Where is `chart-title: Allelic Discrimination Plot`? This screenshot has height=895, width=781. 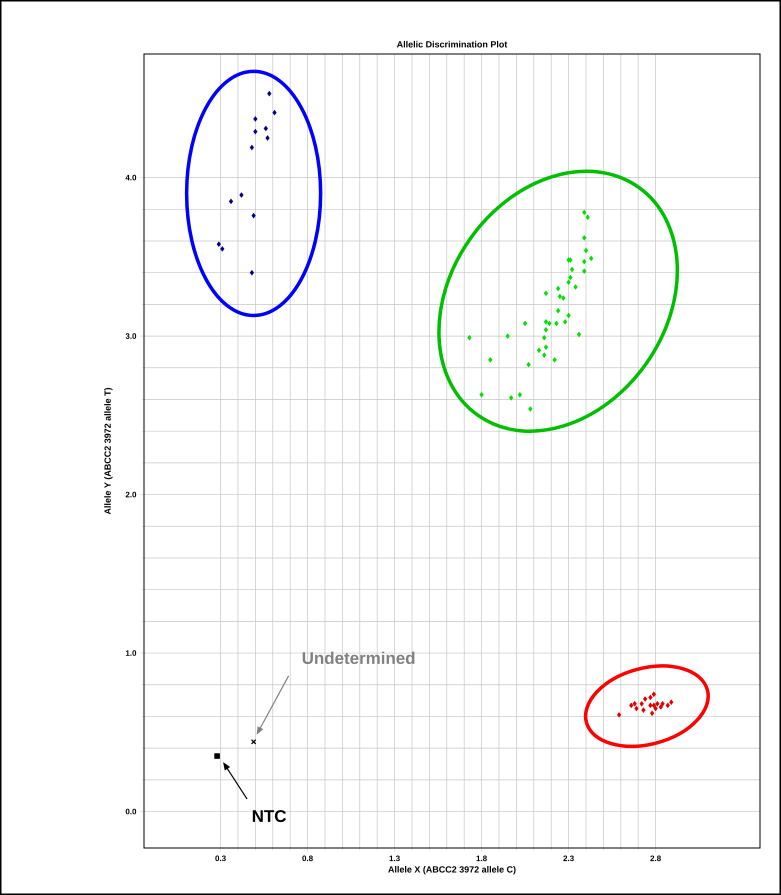 chart-title: Allelic Discrimination Plot is located at coordinates (452, 44).